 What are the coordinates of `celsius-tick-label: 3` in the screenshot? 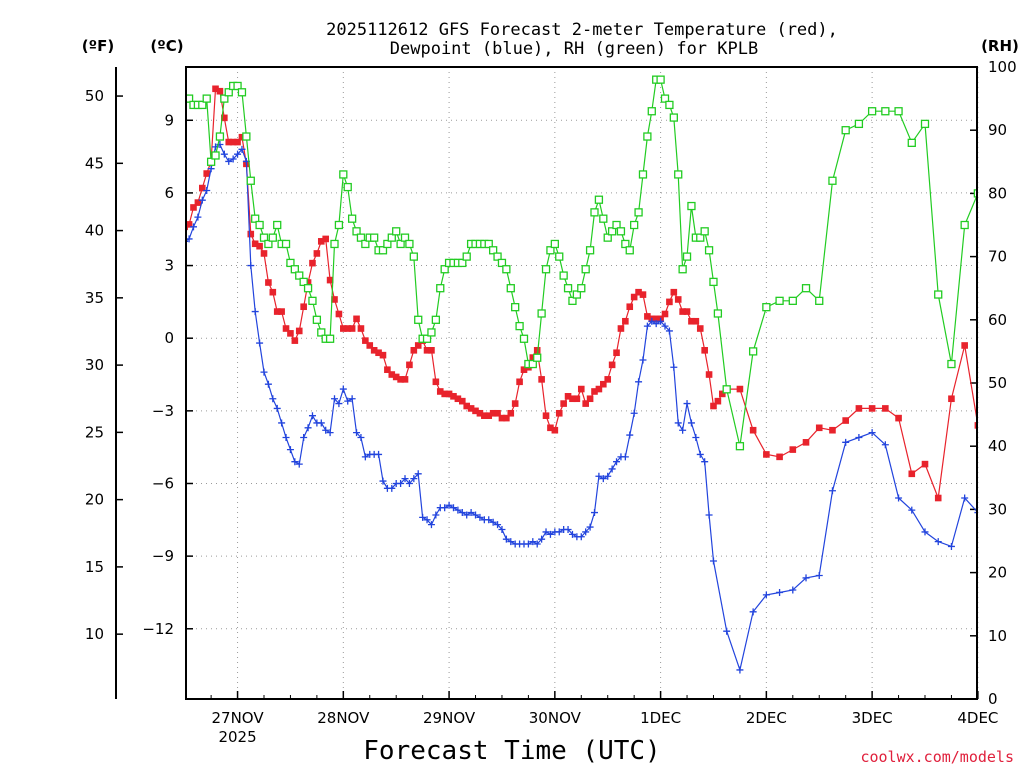 It's located at (169, 266).